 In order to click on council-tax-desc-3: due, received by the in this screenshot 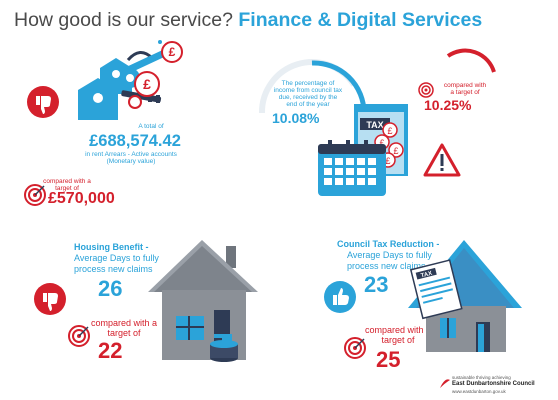, I will do `click(308, 97)`.